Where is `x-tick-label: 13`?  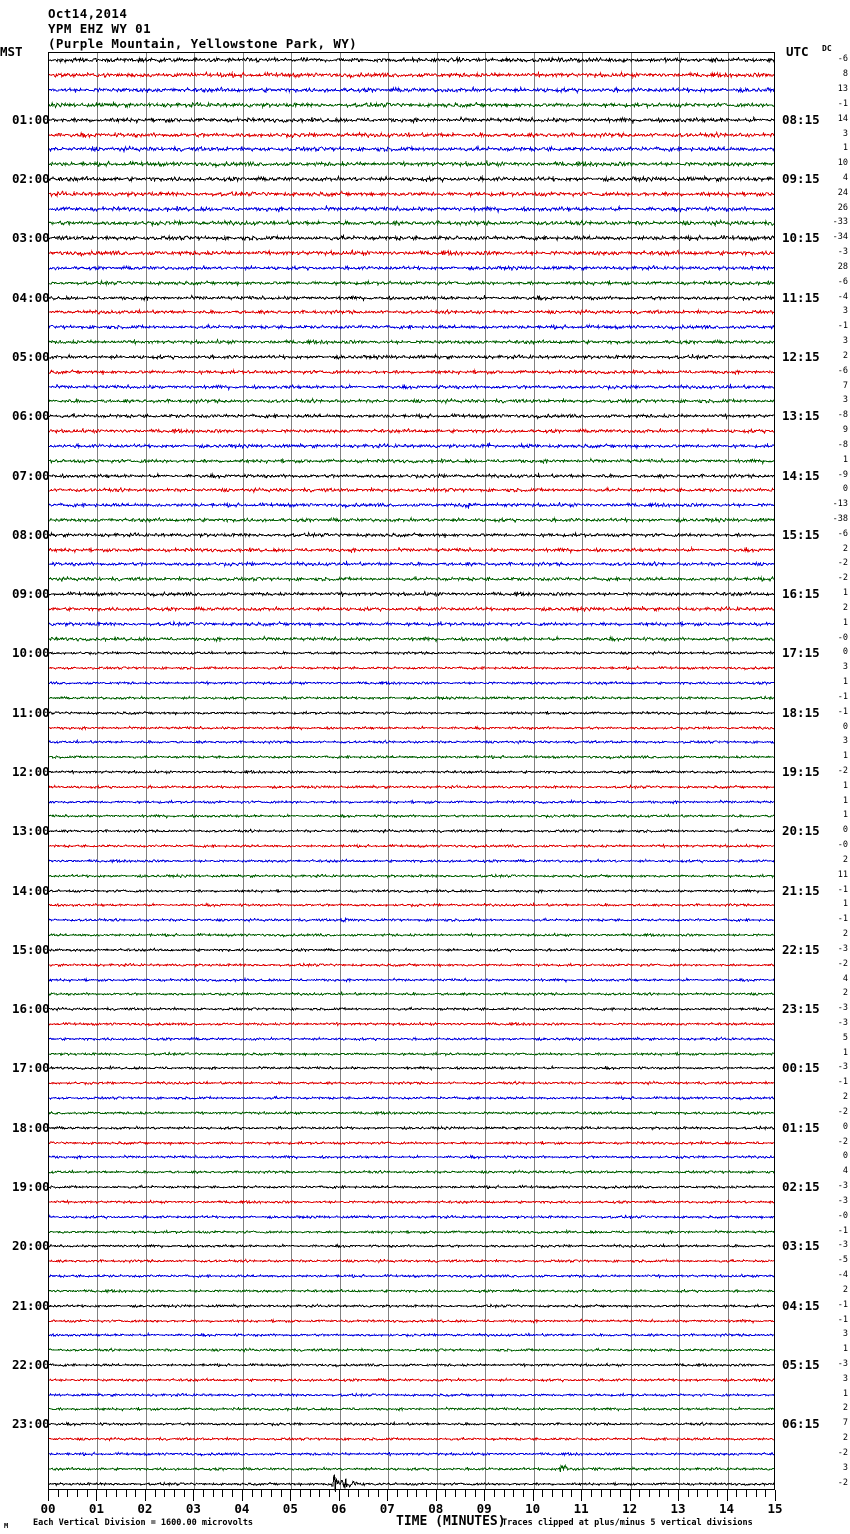 x-tick-label: 13 is located at coordinates (678, 1508).